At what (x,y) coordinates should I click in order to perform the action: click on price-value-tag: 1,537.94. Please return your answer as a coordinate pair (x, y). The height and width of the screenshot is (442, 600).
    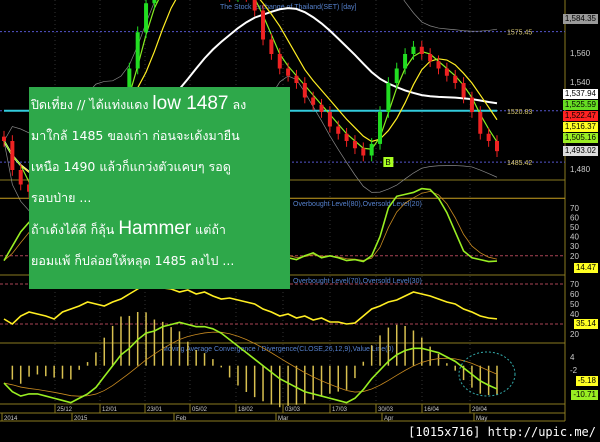
    Looking at the image, I should click on (580, 94).